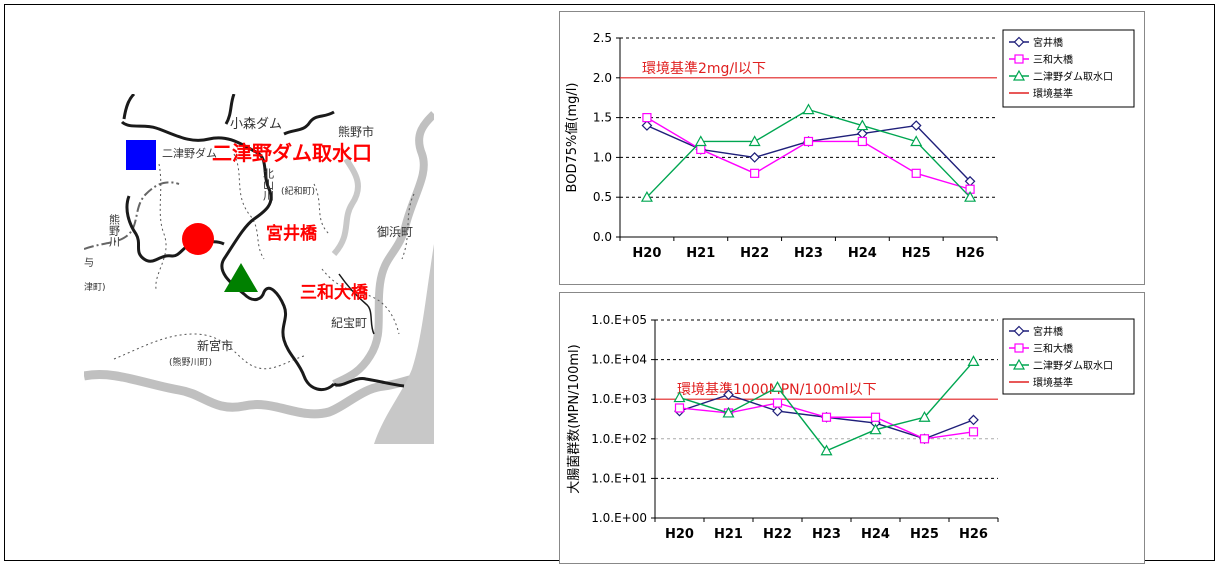 The height and width of the screenshot is (567, 1222). I want to click on bod-legend-box, so click(1068, 68).